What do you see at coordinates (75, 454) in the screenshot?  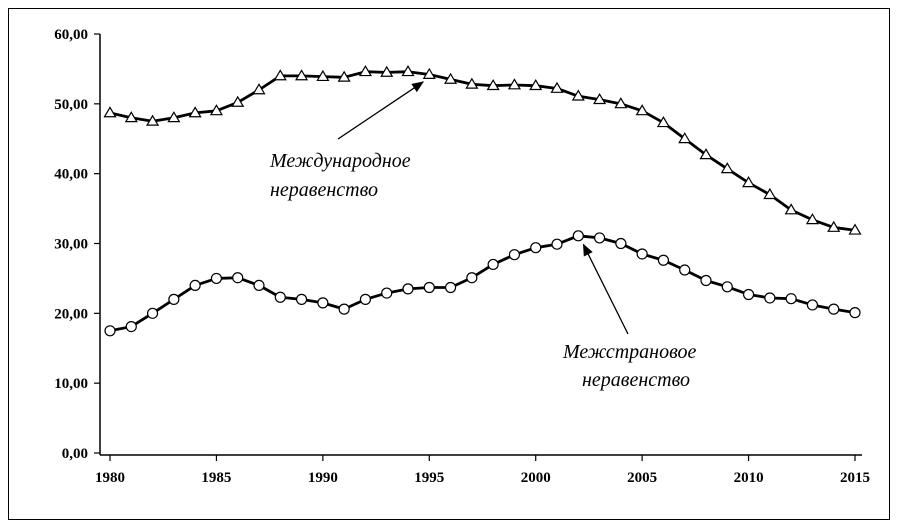 I see `y-tick-label: 0,00` at bounding box center [75, 454].